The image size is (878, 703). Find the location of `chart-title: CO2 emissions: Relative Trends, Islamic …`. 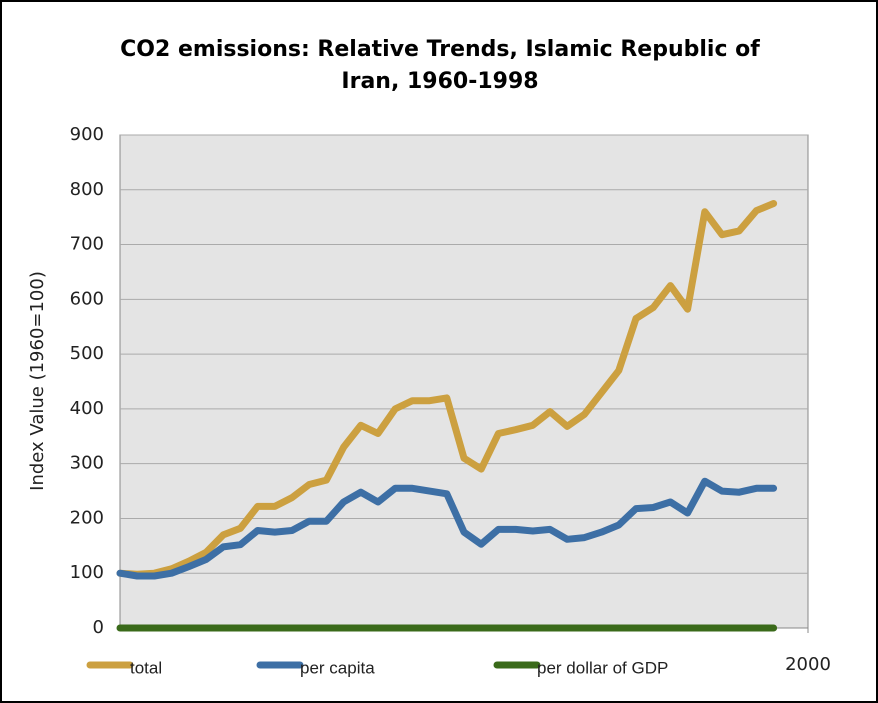

chart-title: CO2 emissions: Relative Trends, Islamic … is located at coordinates (440, 65).